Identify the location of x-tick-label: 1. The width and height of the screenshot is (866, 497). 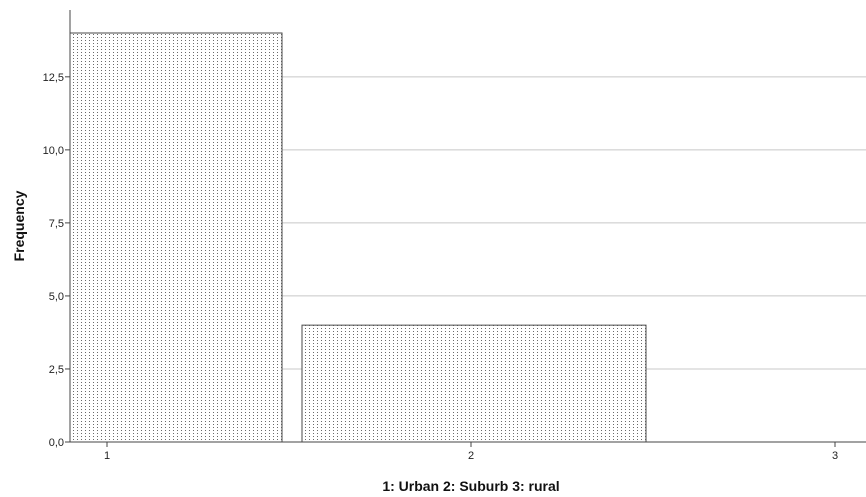
(107, 456).